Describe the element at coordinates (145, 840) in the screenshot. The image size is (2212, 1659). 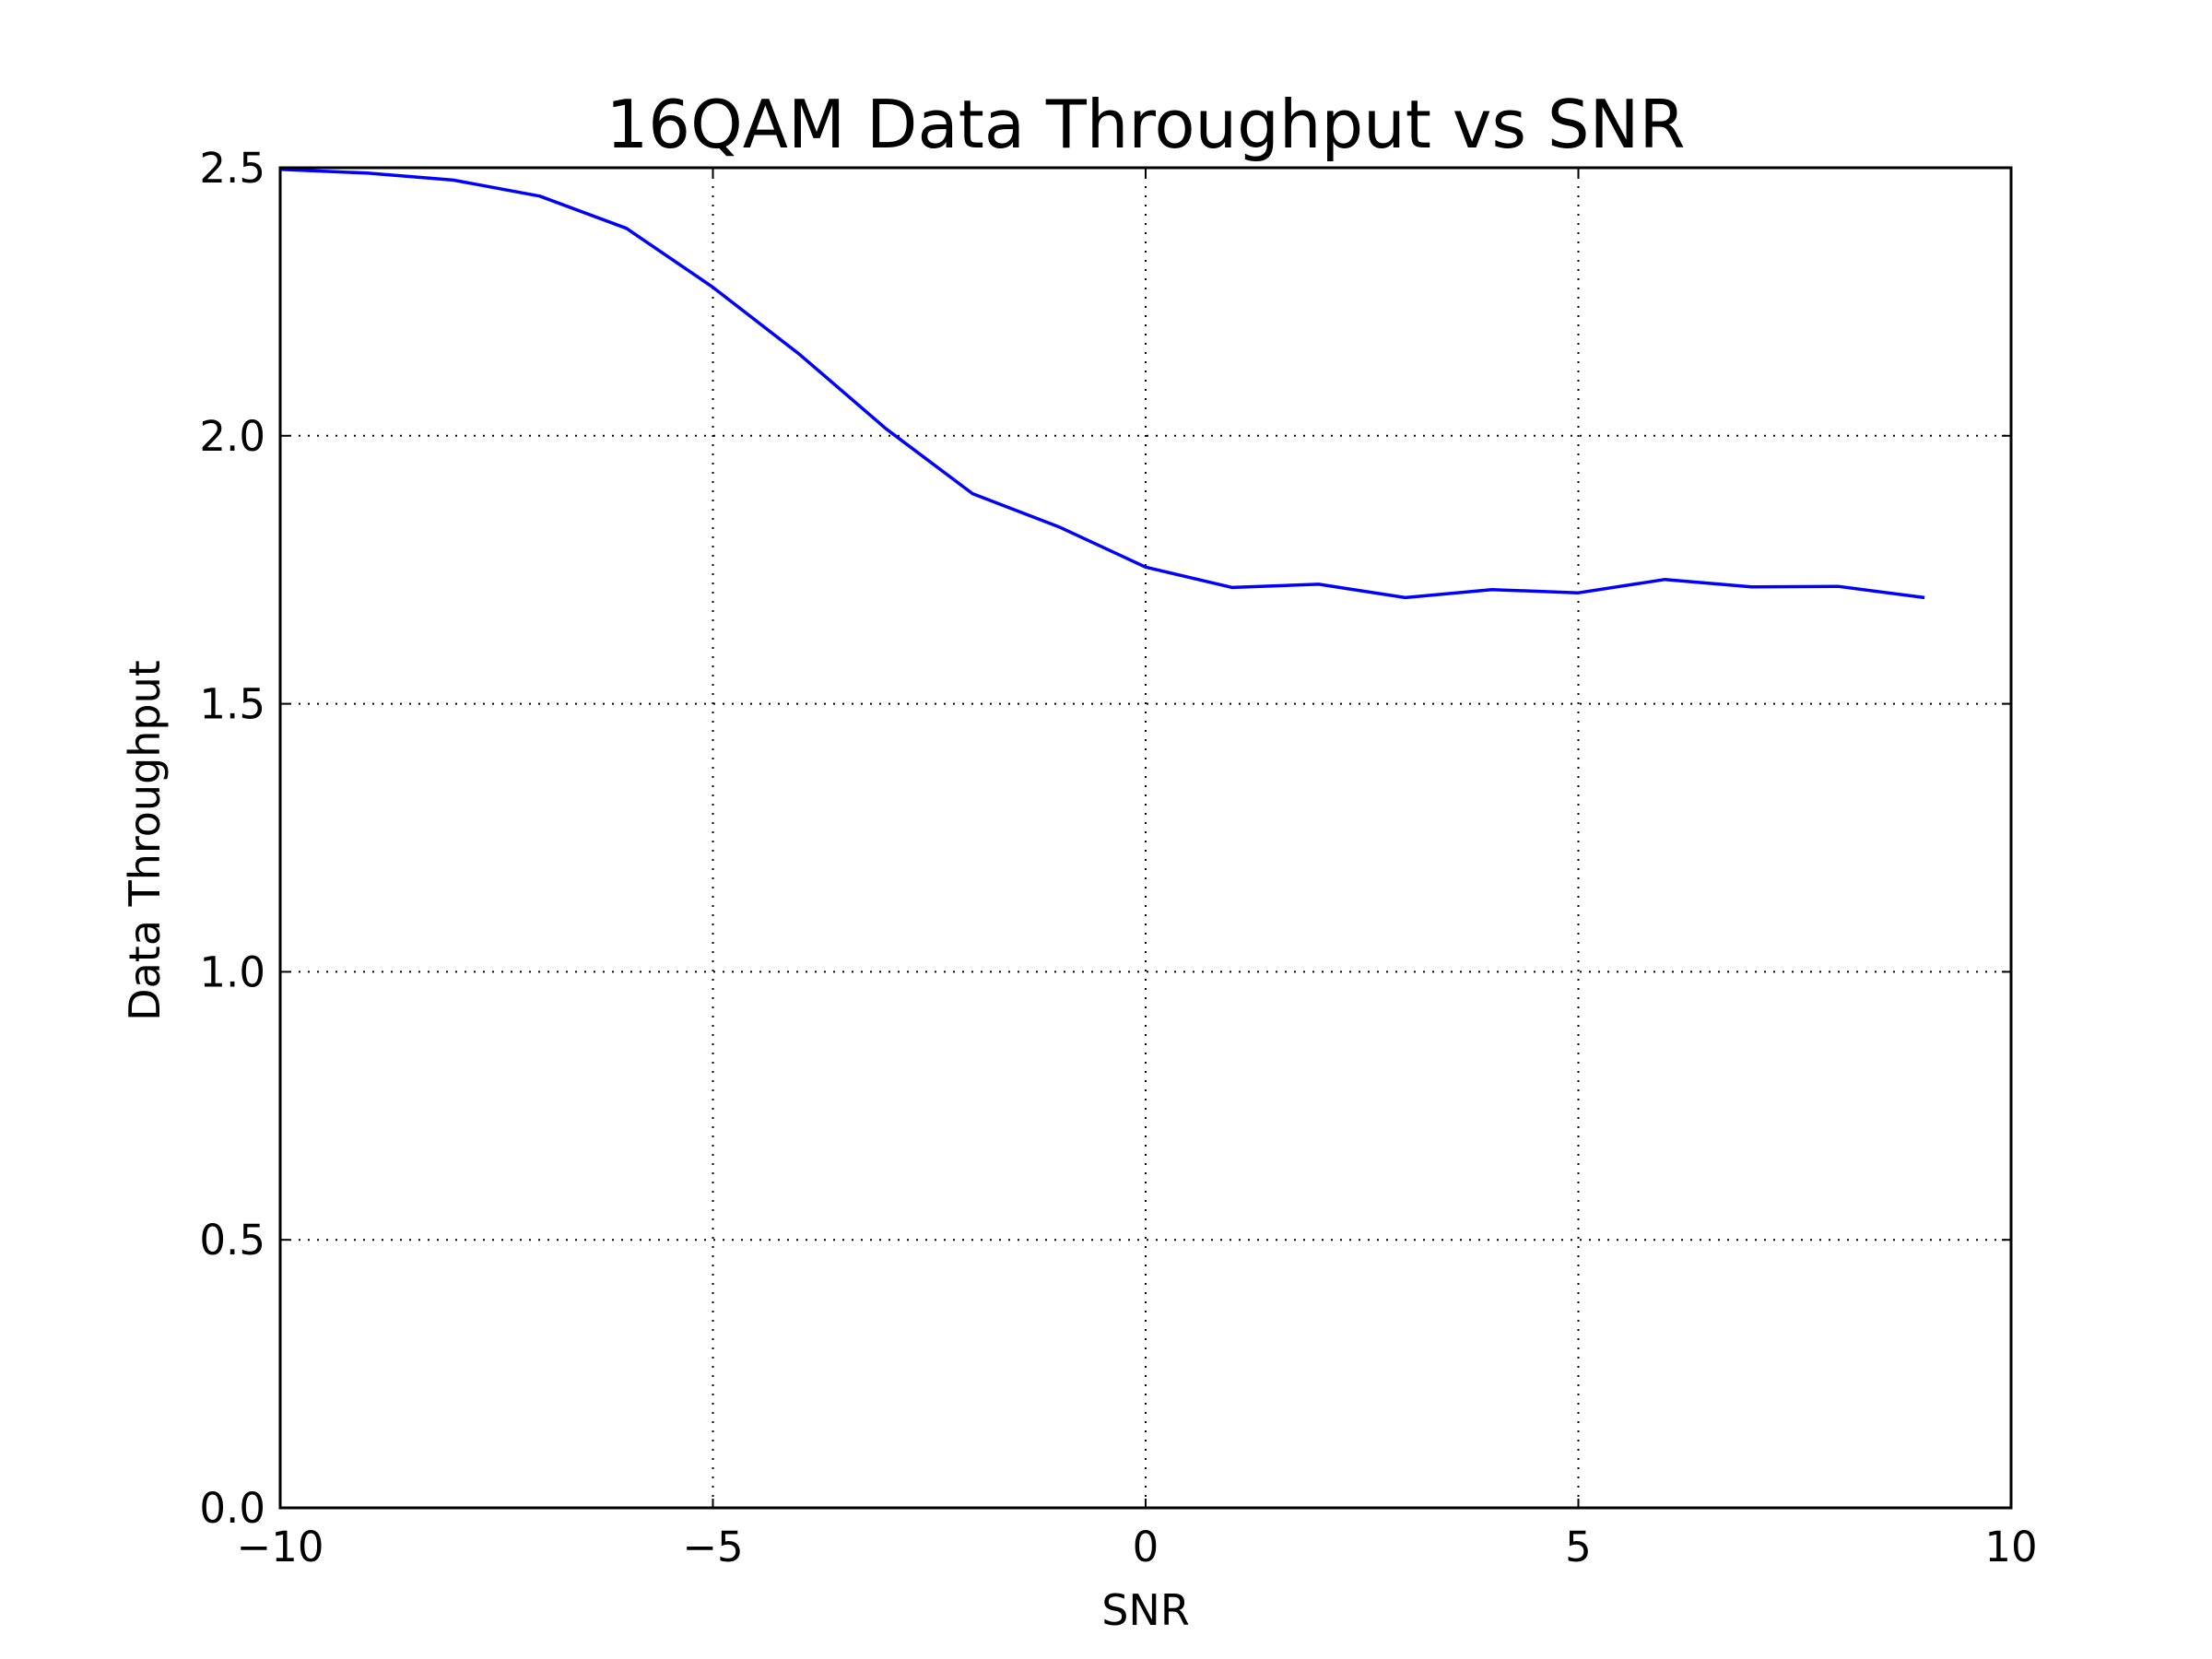
I see `y-axis-label: Data Throughput` at that location.